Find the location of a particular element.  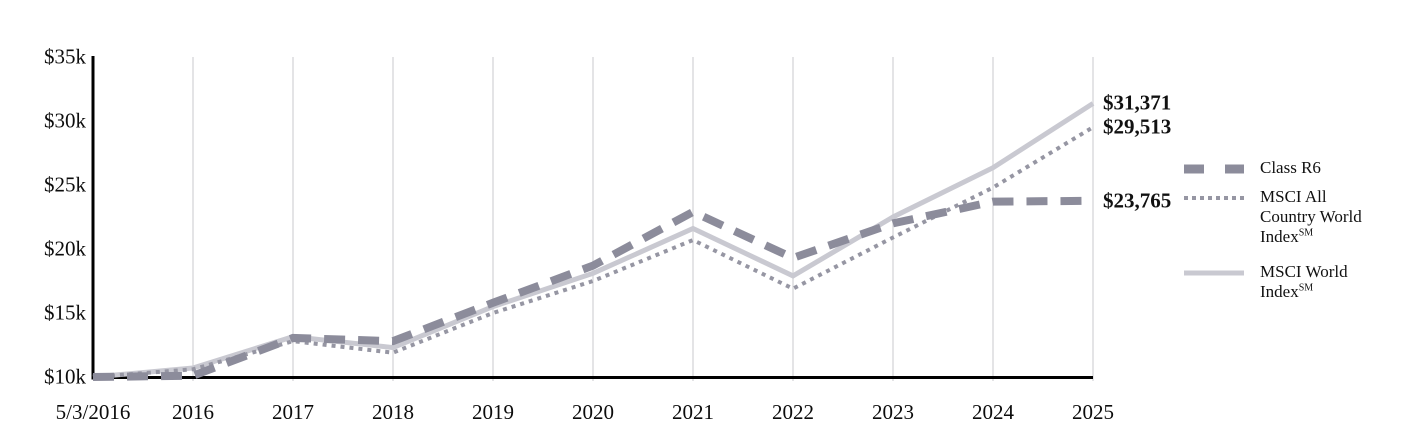

legend-item-msci-all-country-world-index: MSCI All Country World IndexSM is located at coordinates (1275, 217).